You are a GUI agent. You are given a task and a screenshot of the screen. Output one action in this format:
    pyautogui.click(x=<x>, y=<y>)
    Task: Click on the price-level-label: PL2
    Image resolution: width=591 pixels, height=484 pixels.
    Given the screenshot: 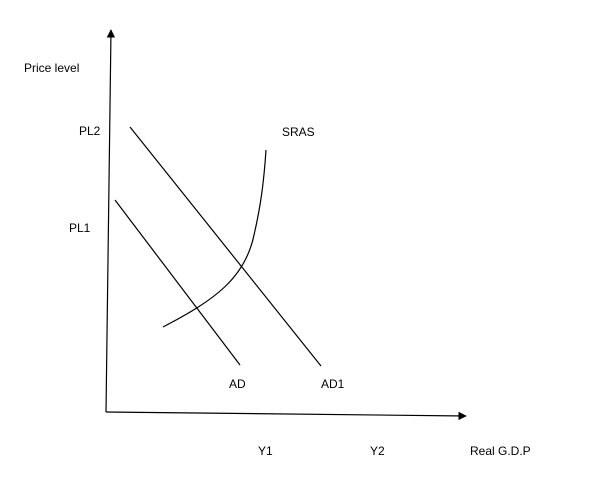 What is the action you would take?
    pyautogui.click(x=90, y=131)
    